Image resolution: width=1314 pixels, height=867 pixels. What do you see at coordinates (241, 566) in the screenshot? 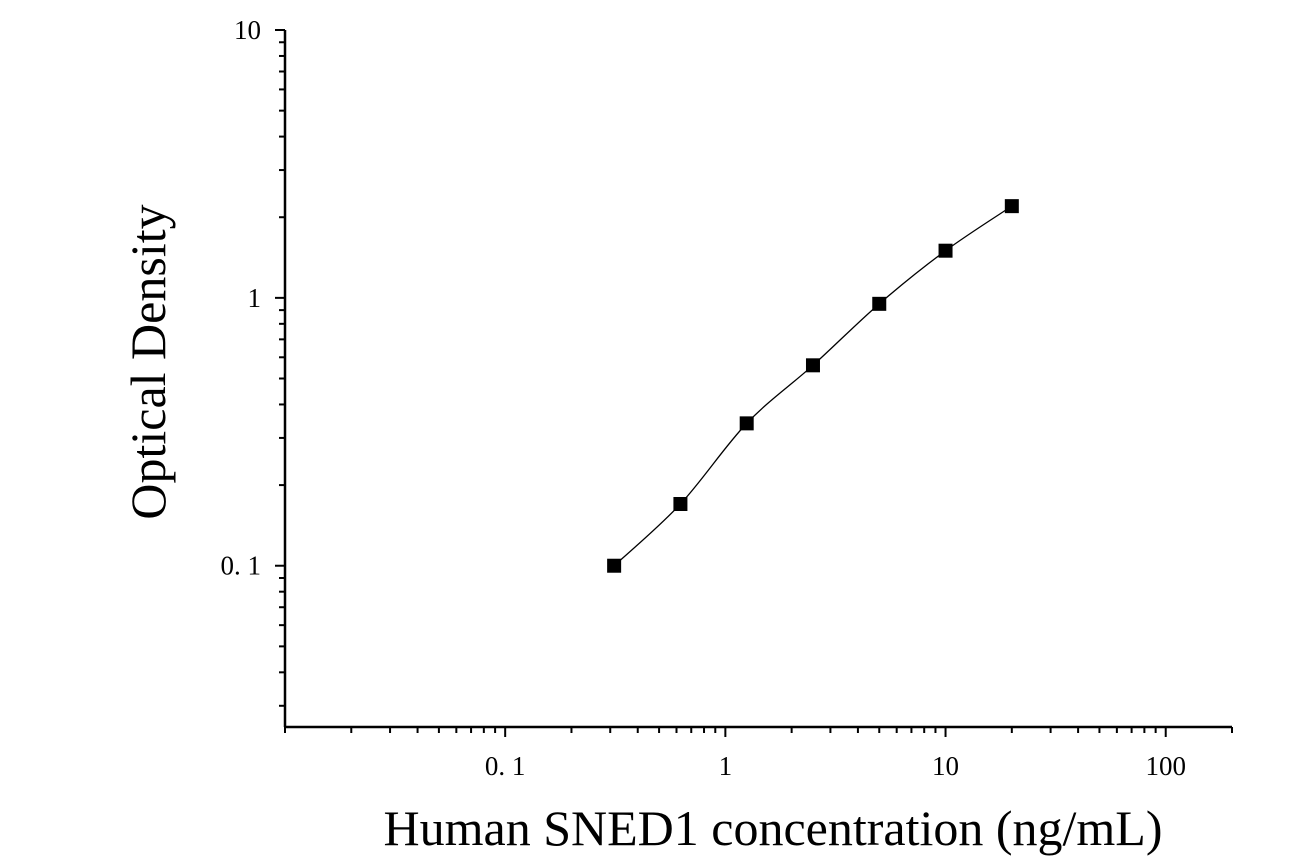
I see `y-tick-label: 0. 1` at bounding box center [241, 566].